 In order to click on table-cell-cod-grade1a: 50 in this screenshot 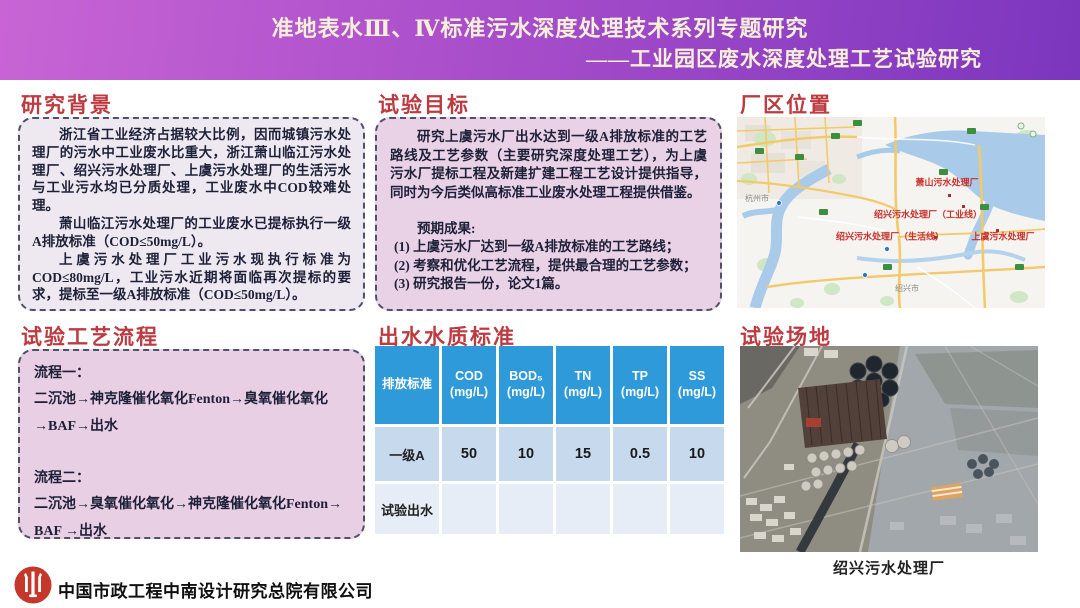, I will do `click(469, 454)`.